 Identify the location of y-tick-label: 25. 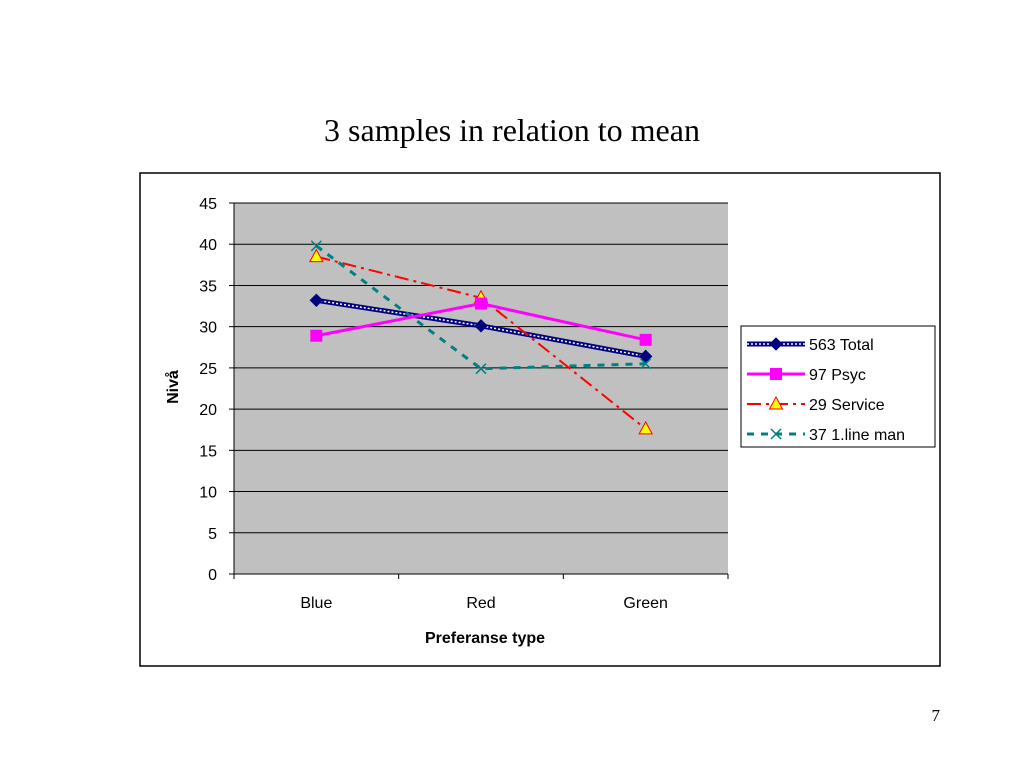
(208, 369).